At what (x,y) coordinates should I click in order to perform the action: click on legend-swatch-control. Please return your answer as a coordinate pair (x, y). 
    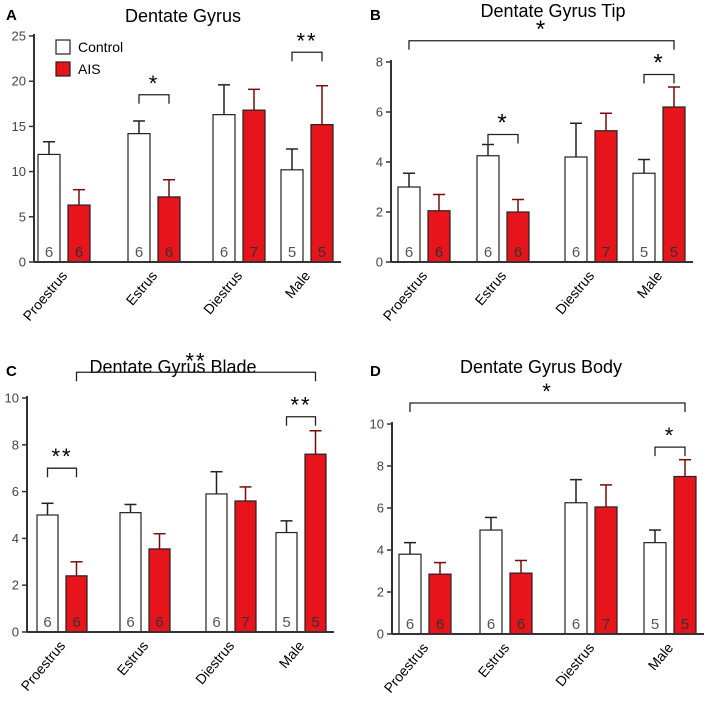
    Looking at the image, I should click on (63, 47).